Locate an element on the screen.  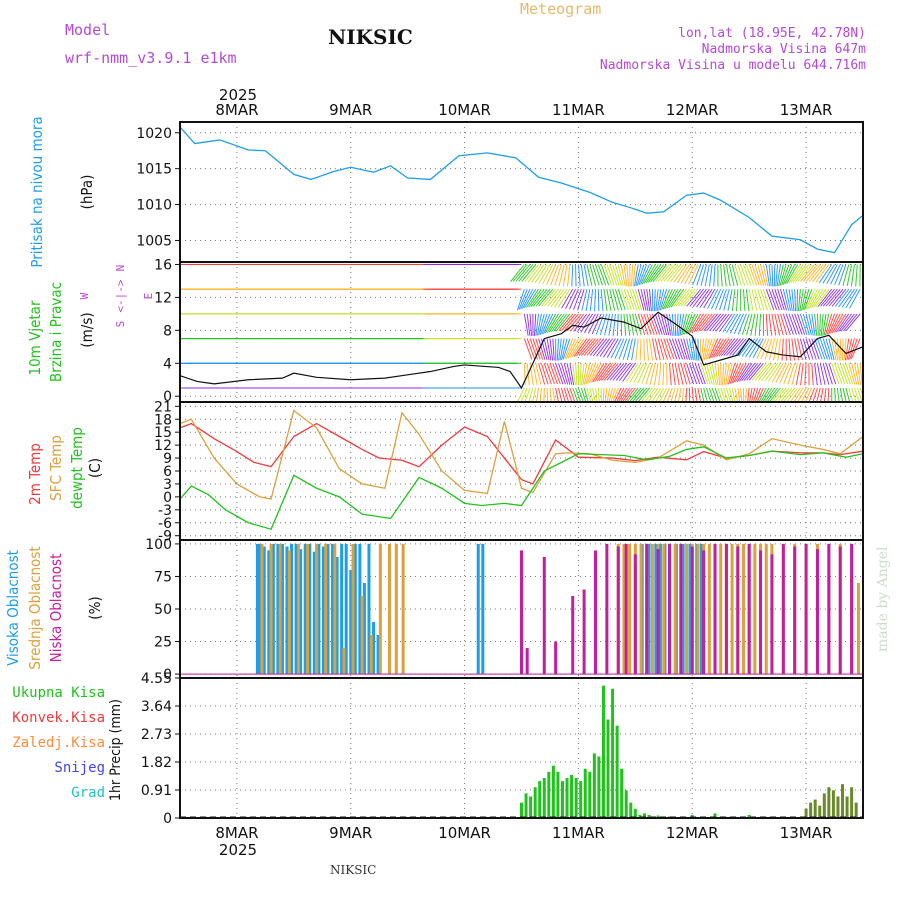
y-tick-label: 4 is located at coordinates (167, 364).